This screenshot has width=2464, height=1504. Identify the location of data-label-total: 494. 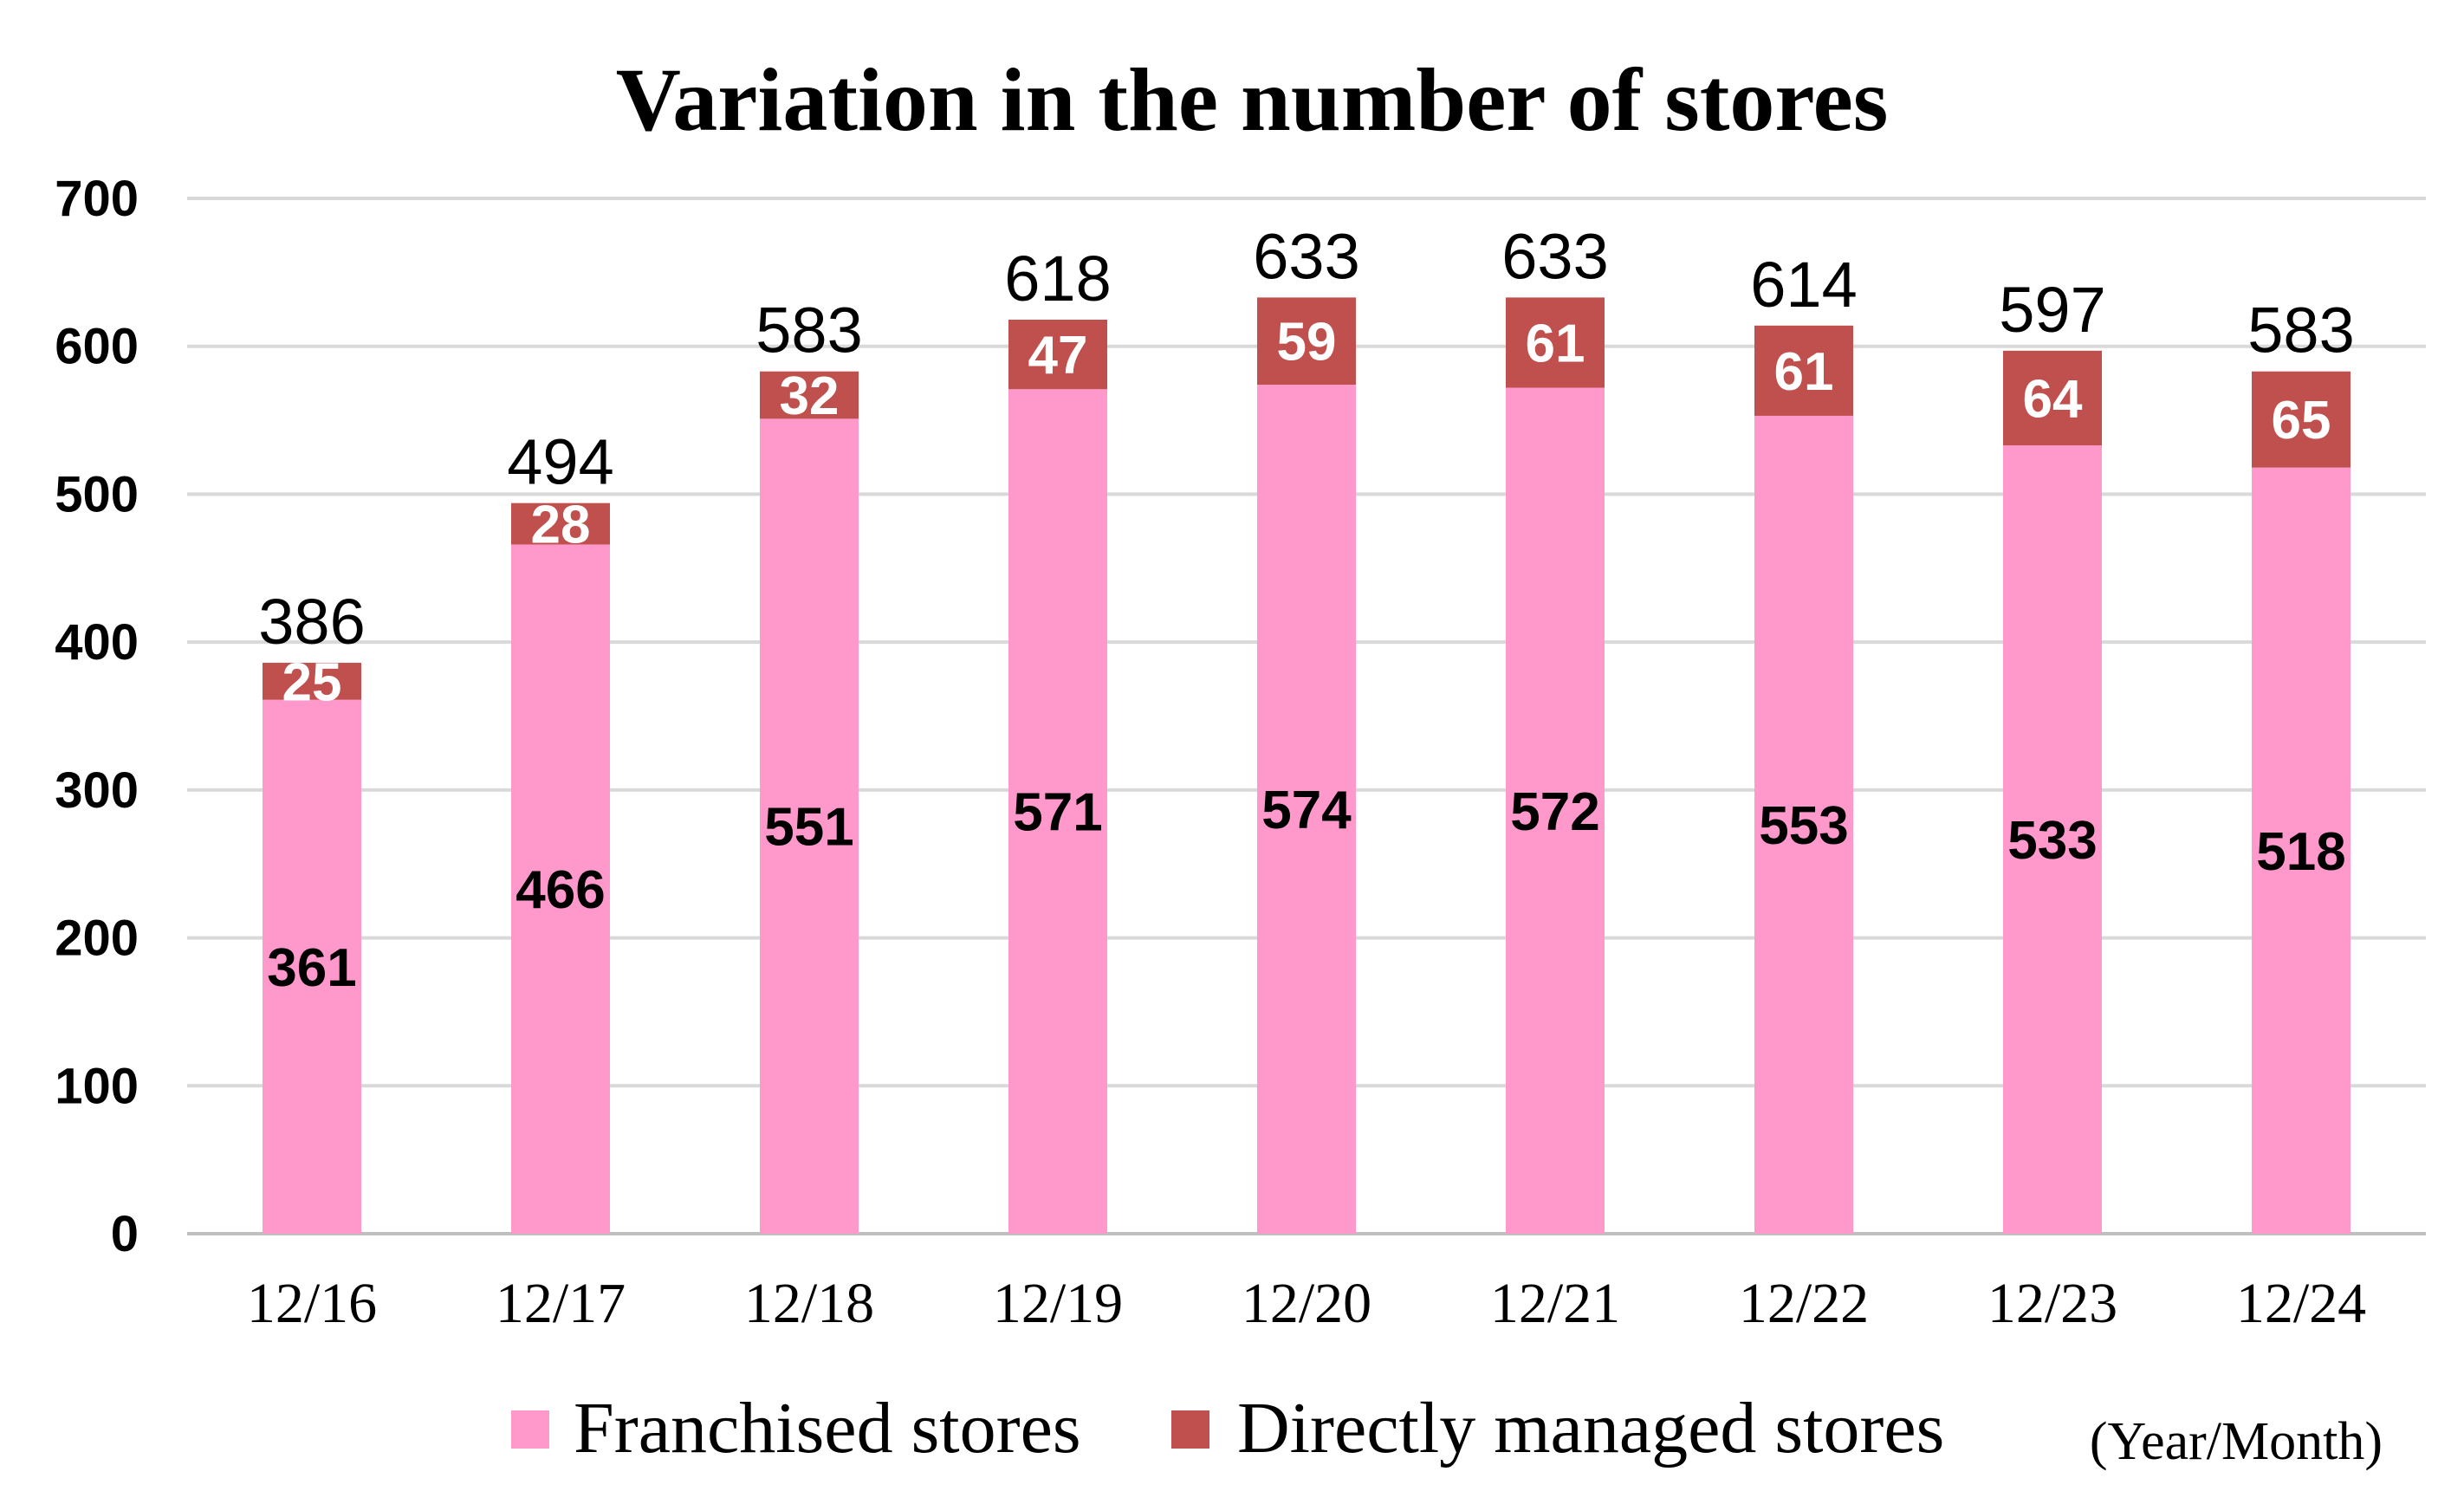
(560, 462).